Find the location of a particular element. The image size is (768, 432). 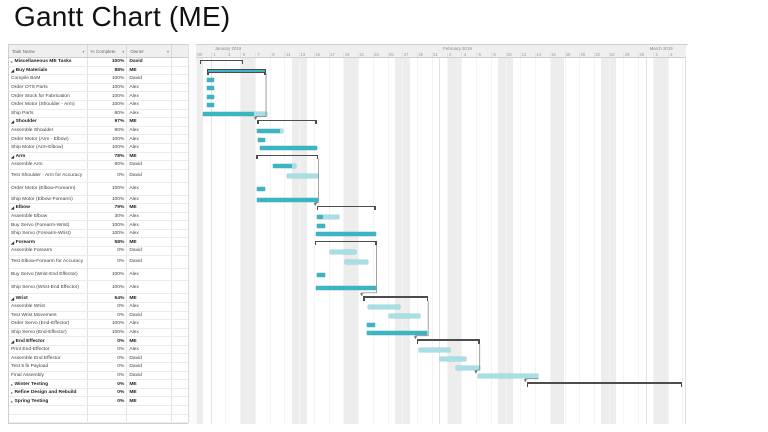

task-row: Order Servo (End-Effector) 100% Alex is located at coordinates (98, 324).